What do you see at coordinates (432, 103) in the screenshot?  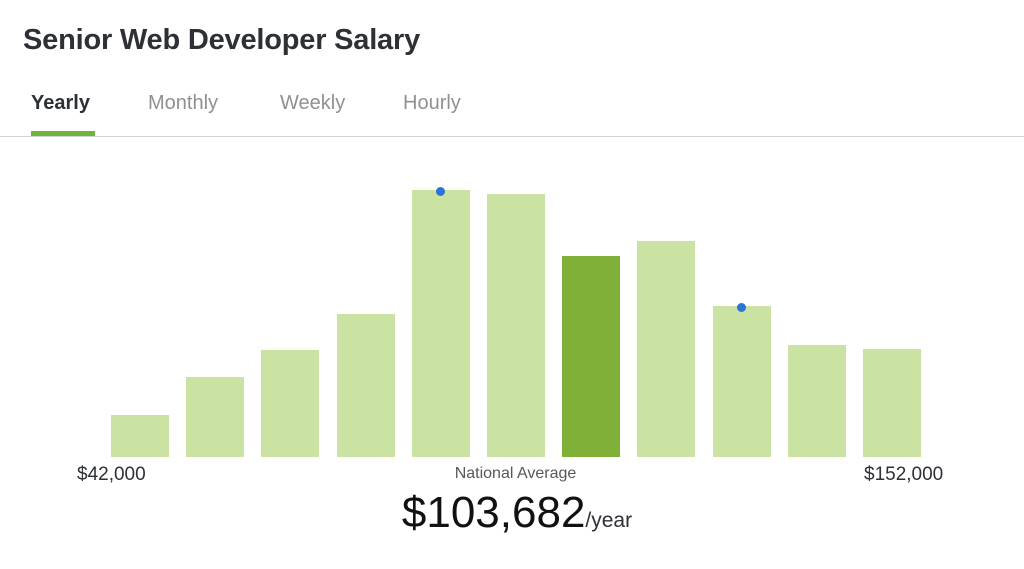 I see `tab-hourly: Hourly` at bounding box center [432, 103].